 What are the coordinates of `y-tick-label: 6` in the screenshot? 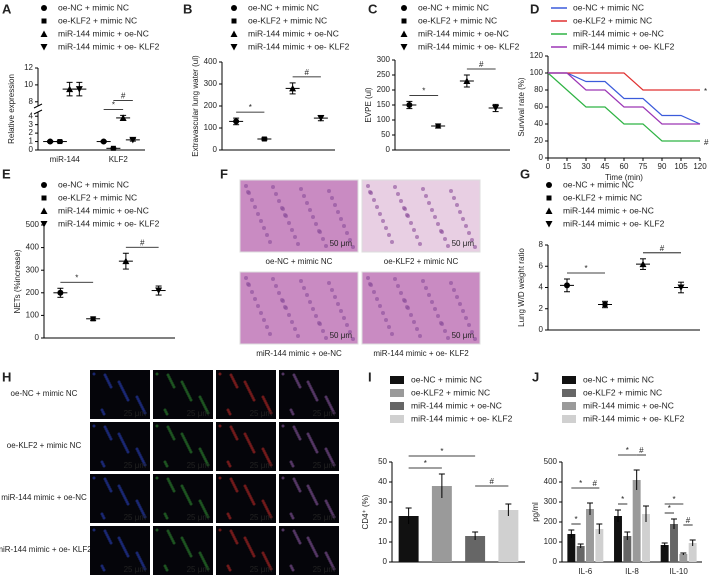 It's located at (541, 265).